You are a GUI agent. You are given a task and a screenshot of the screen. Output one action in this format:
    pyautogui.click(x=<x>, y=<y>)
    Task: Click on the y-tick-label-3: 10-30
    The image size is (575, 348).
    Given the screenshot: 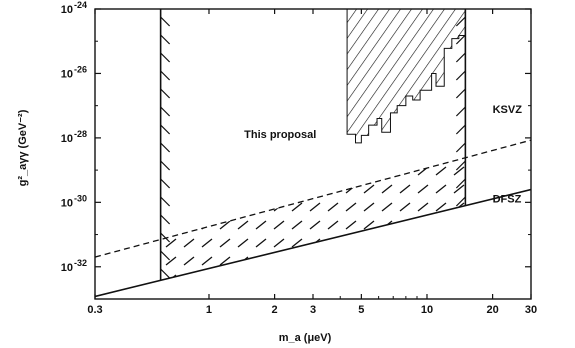 What is the action you would take?
    pyautogui.click(x=74, y=201)
    